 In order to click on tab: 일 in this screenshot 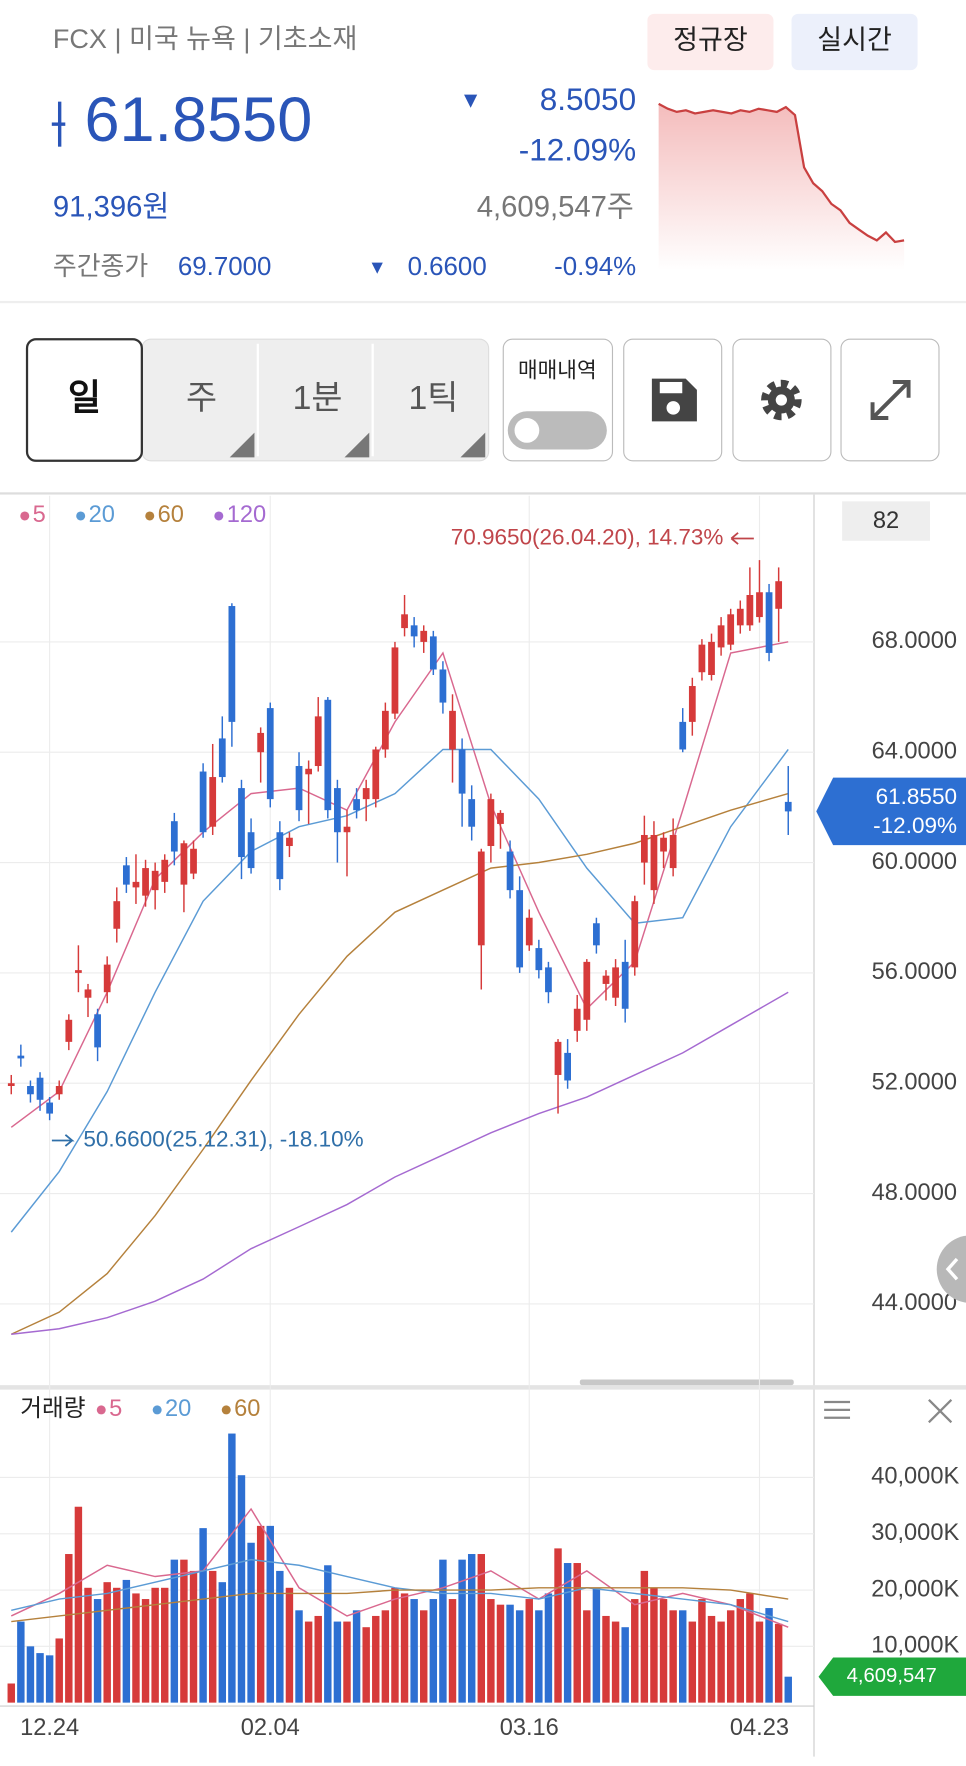, I will do `click(84, 397)`.